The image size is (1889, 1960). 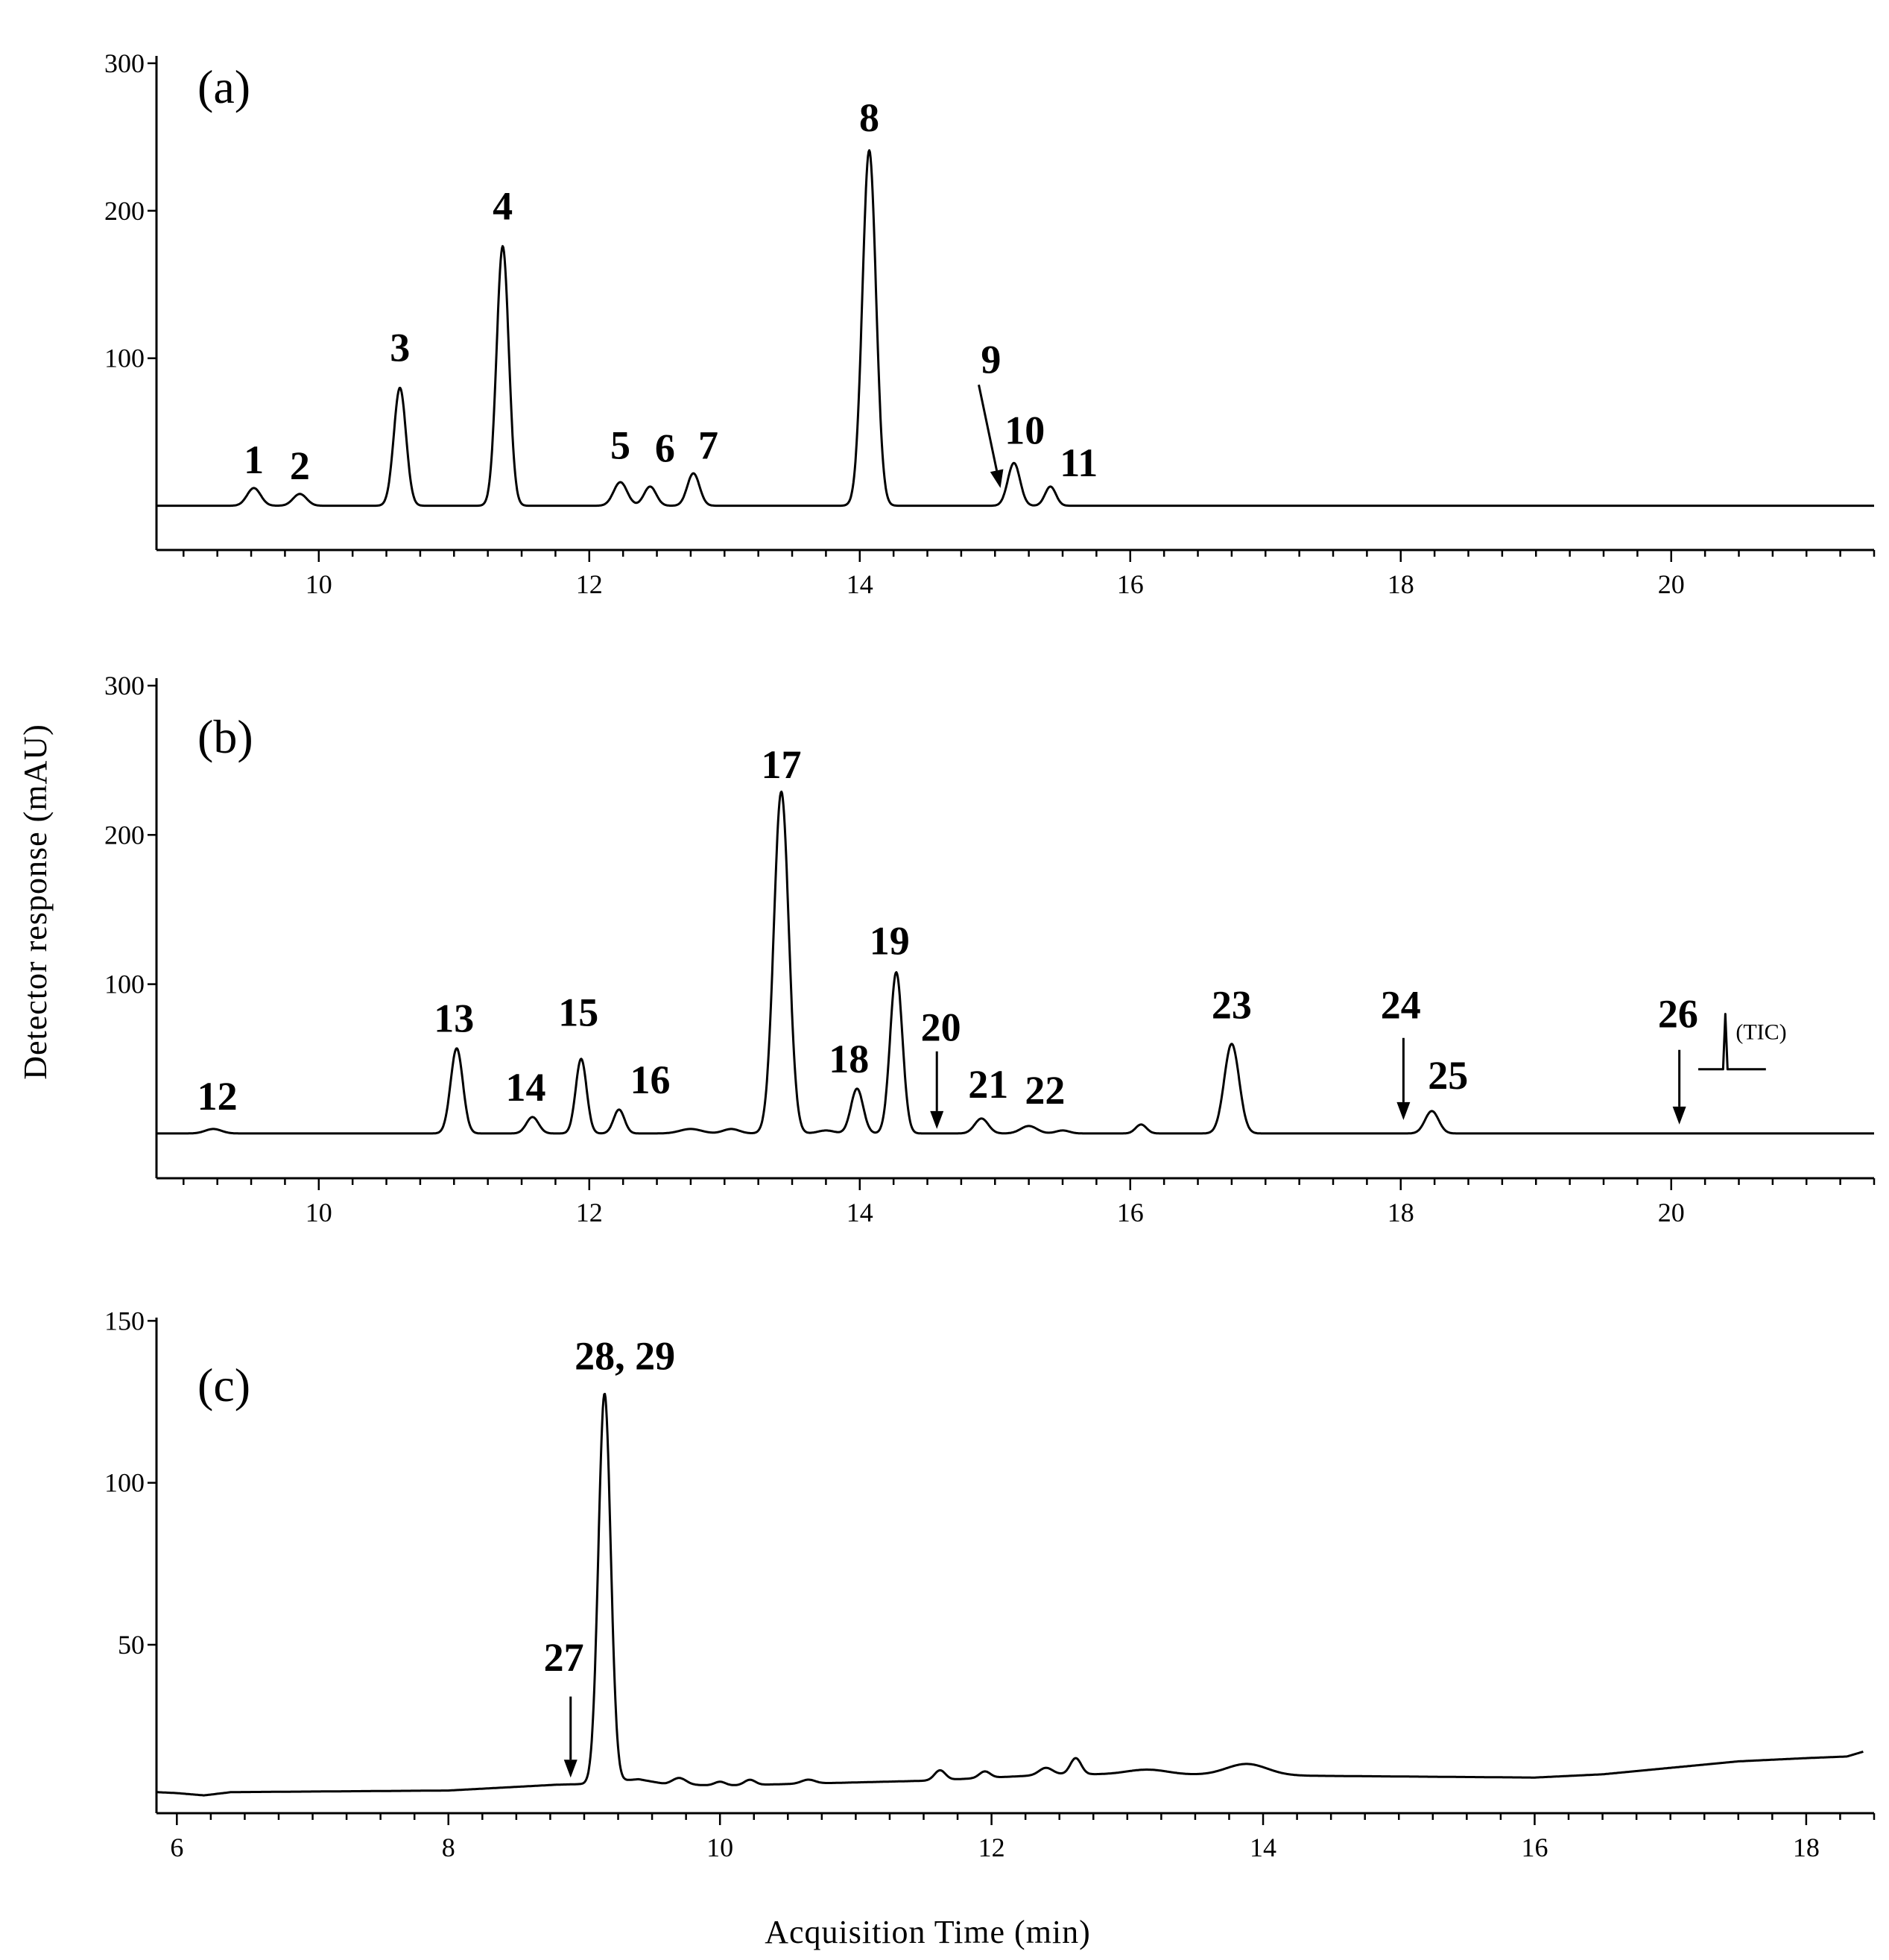 What do you see at coordinates (625, 1356) in the screenshot?
I see `peak-label-28-29: 28, 29` at bounding box center [625, 1356].